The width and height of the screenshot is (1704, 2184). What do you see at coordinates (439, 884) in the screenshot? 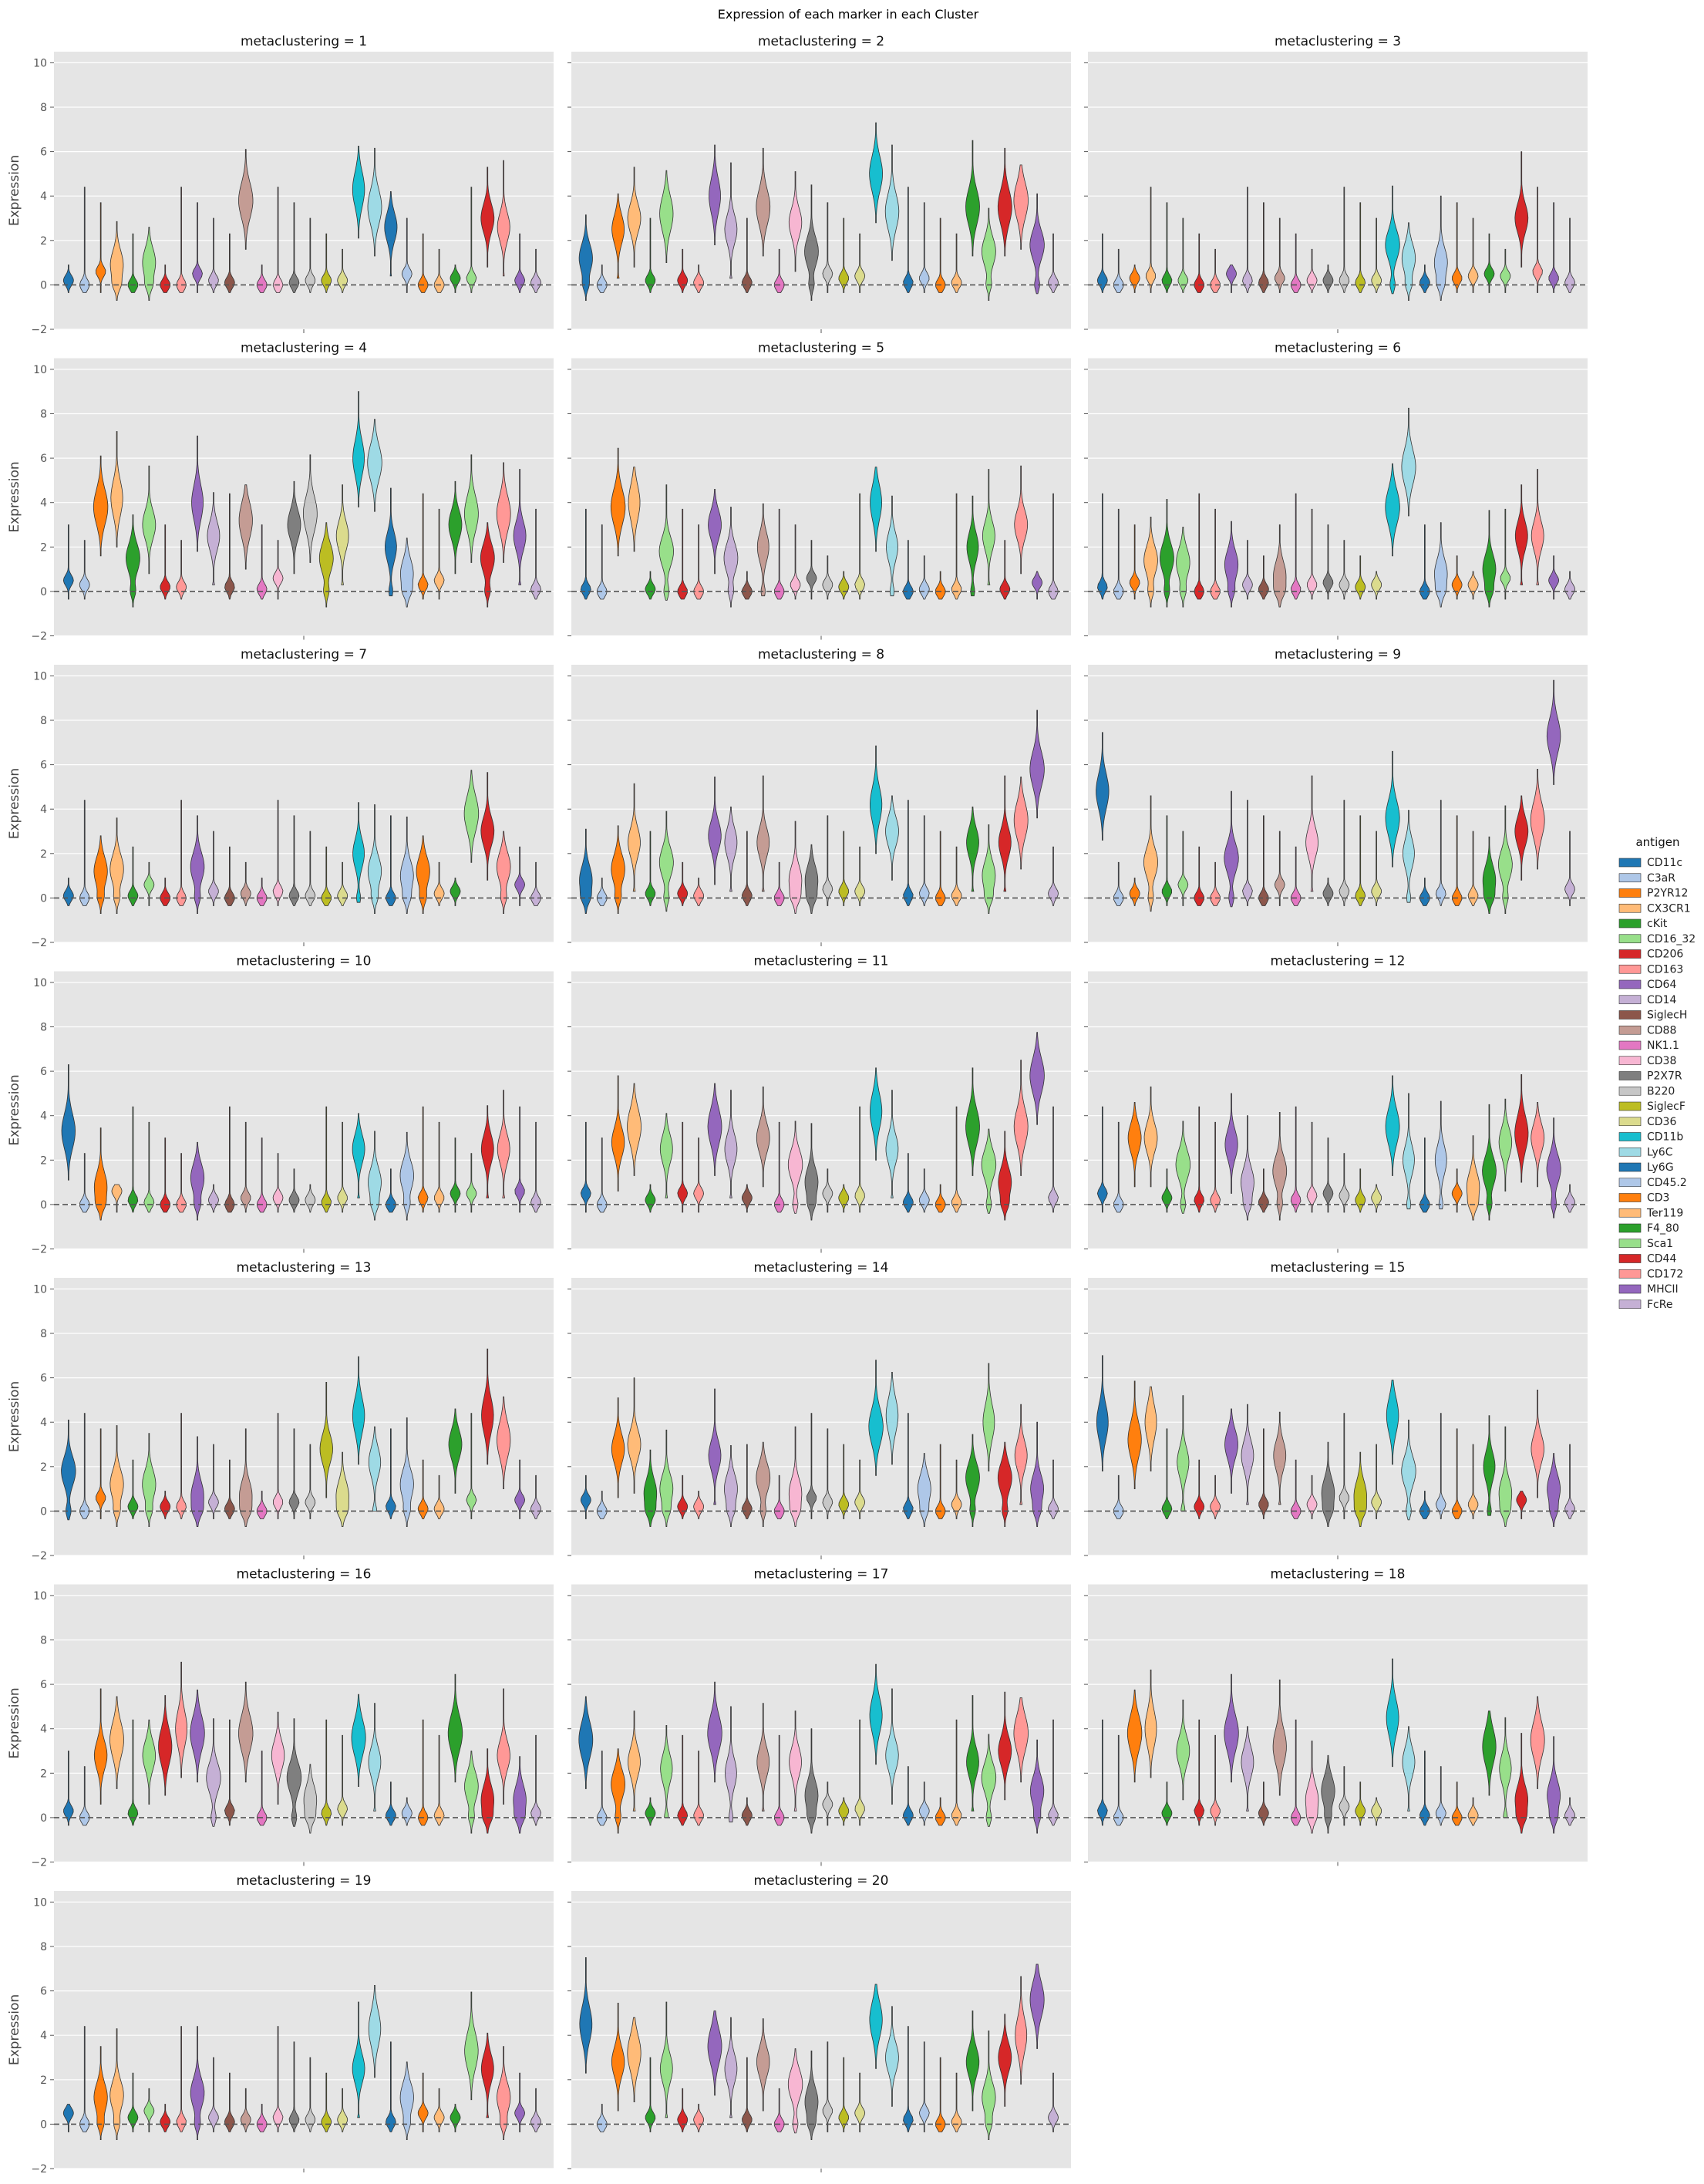
I see `violin-Ter119` at bounding box center [439, 884].